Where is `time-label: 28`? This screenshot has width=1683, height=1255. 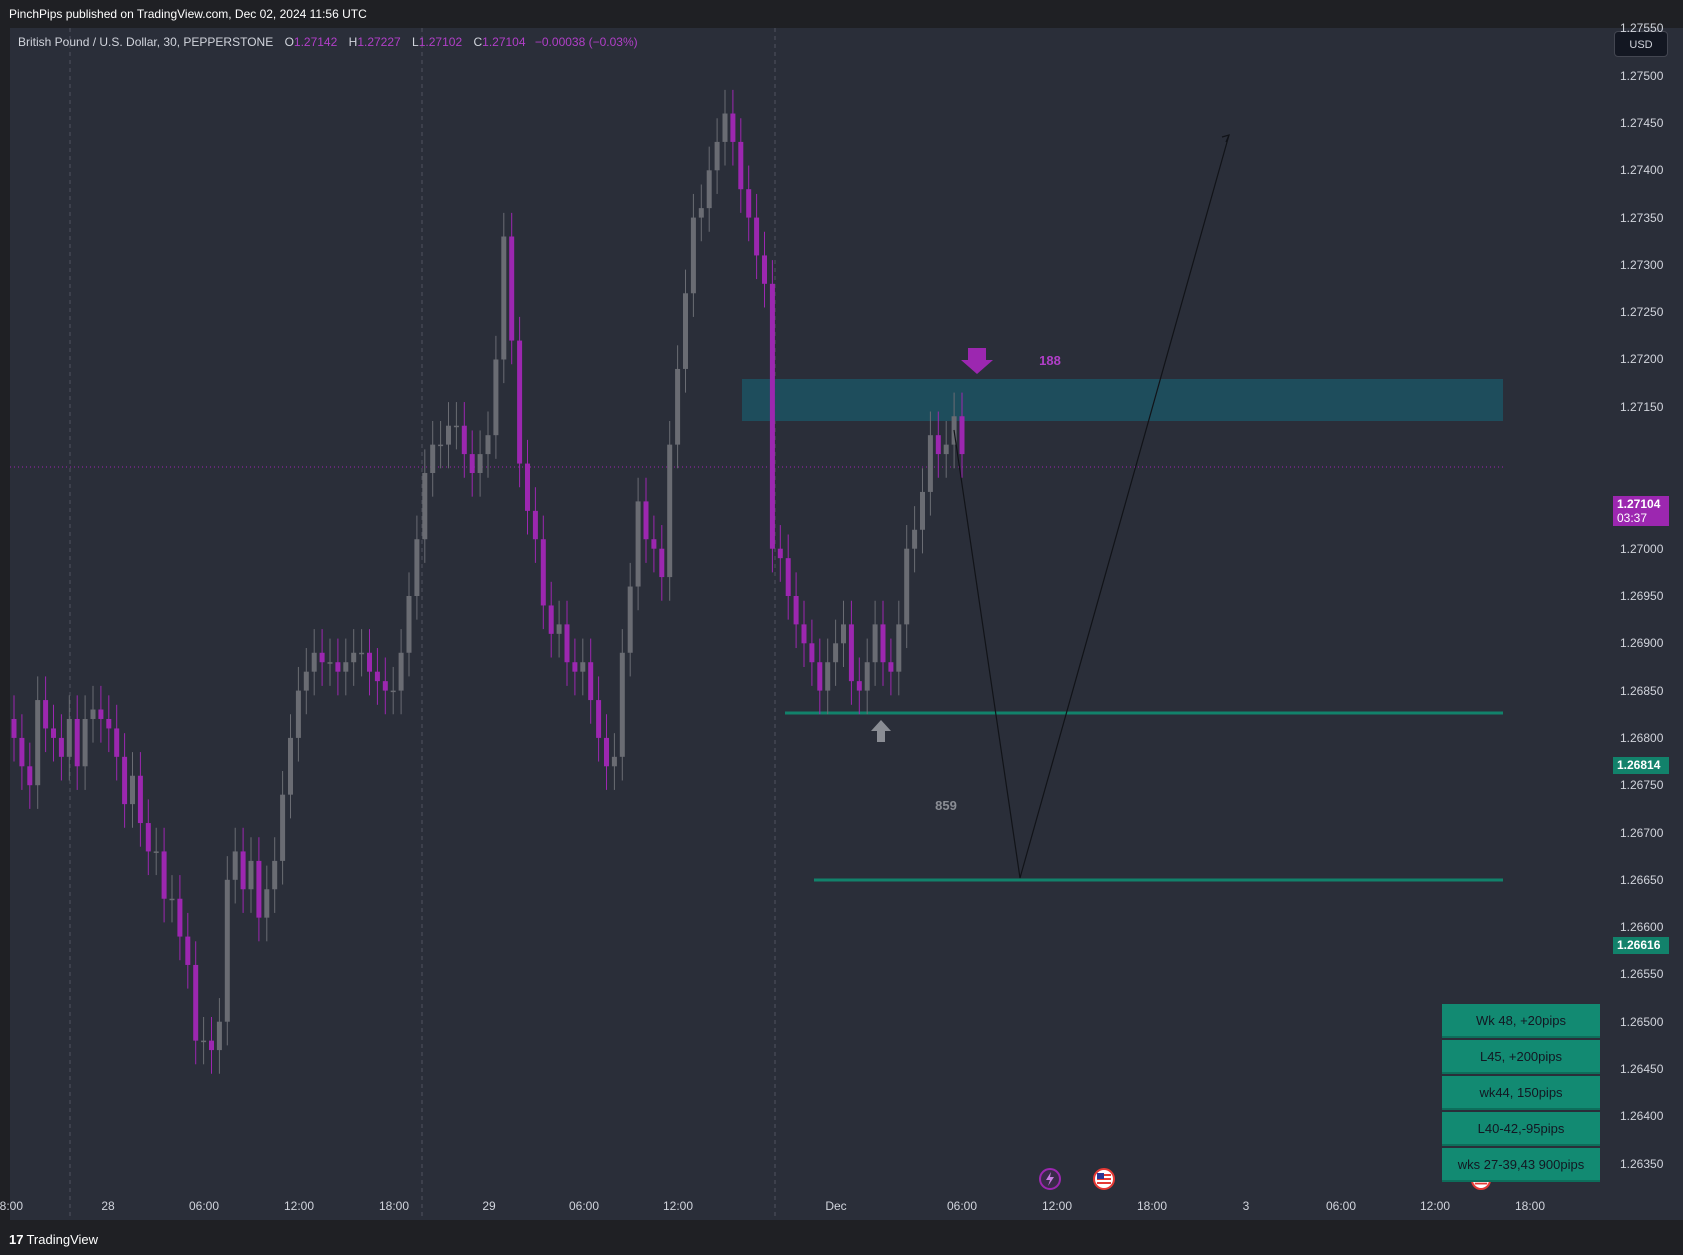 time-label: 28 is located at coordinates (108, 1206).